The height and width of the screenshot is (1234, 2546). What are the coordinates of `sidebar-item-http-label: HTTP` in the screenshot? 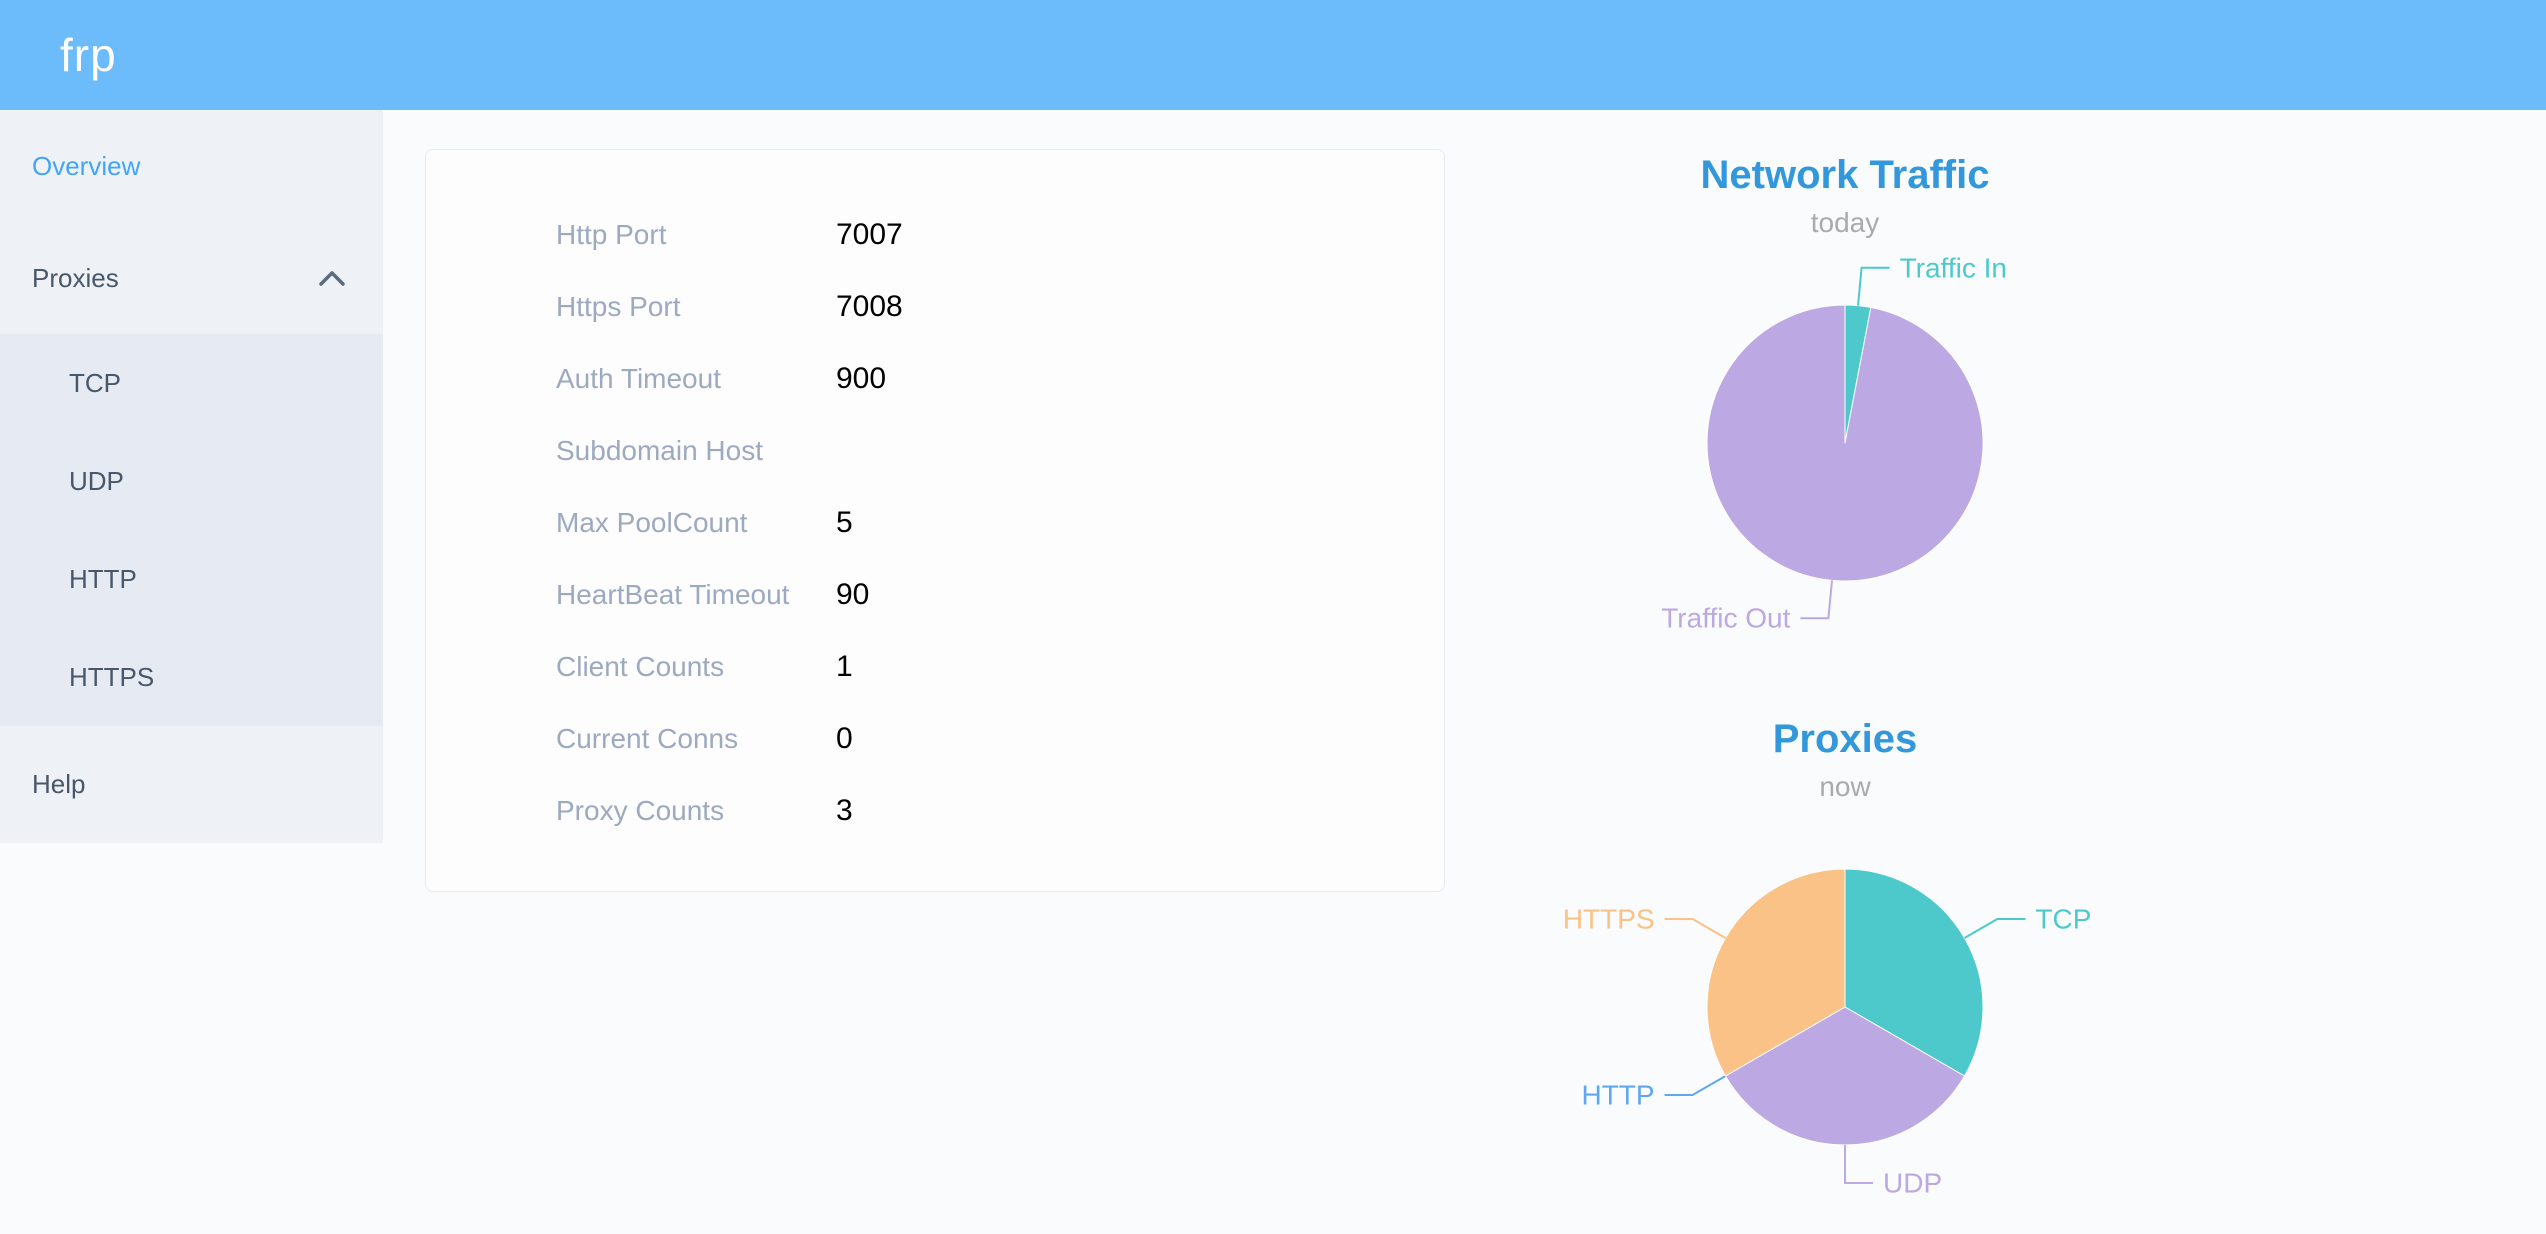 It's located at (103, 578).